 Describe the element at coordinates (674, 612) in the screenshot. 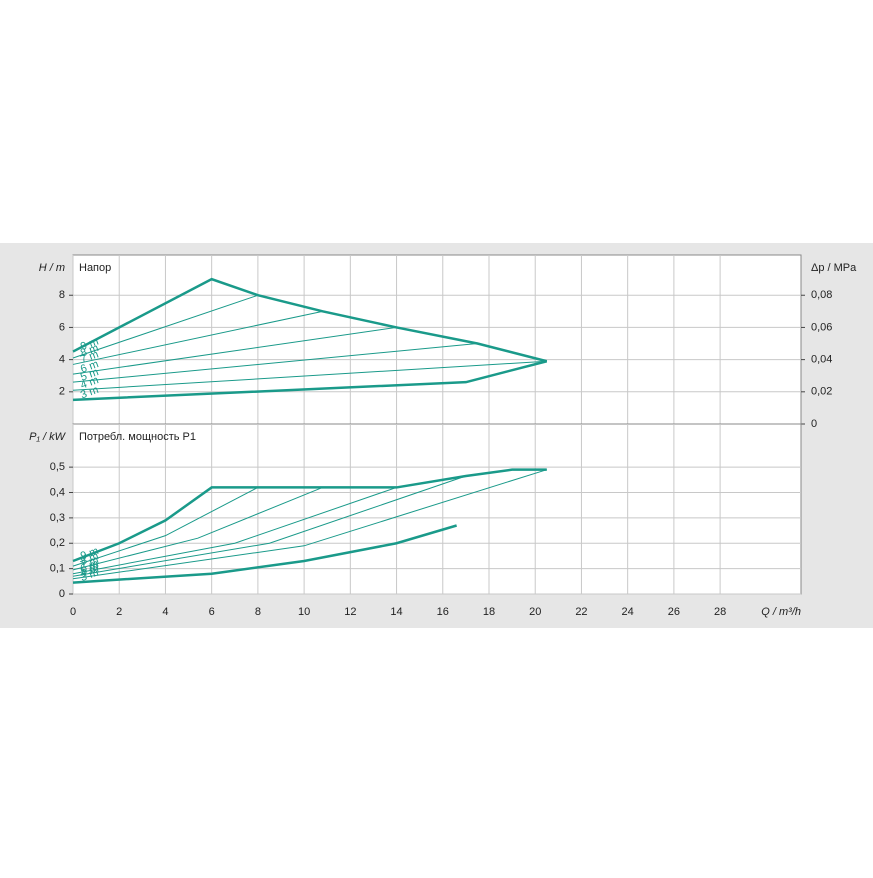

I see `x-tick-label: 26` at that location.